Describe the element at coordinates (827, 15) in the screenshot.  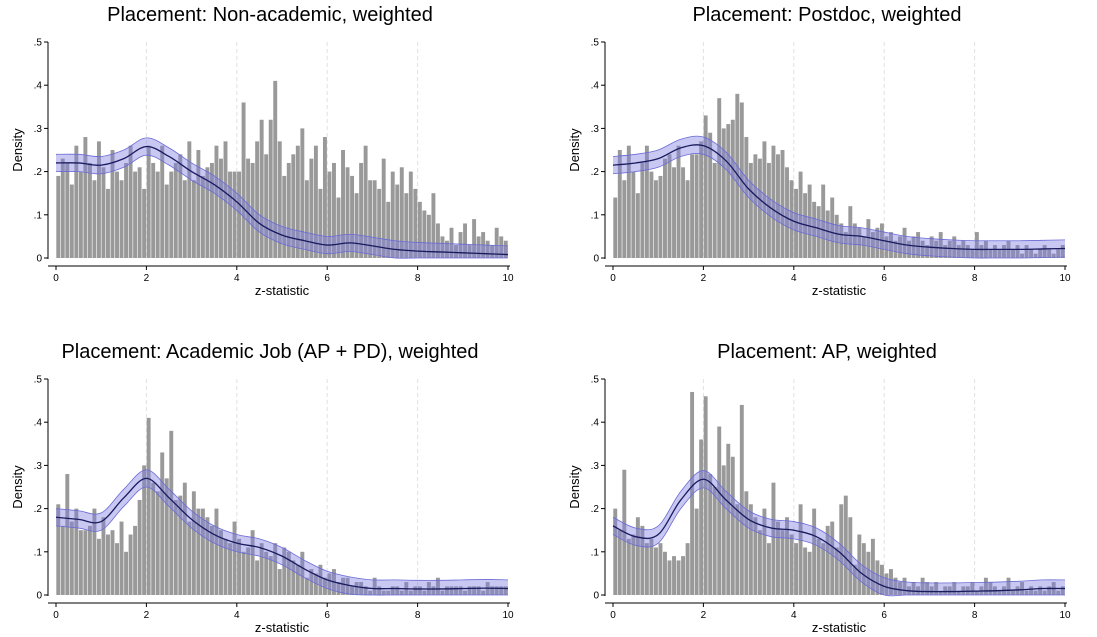
I see `chart-title: Placement: Postdoc, weighted` at that location.